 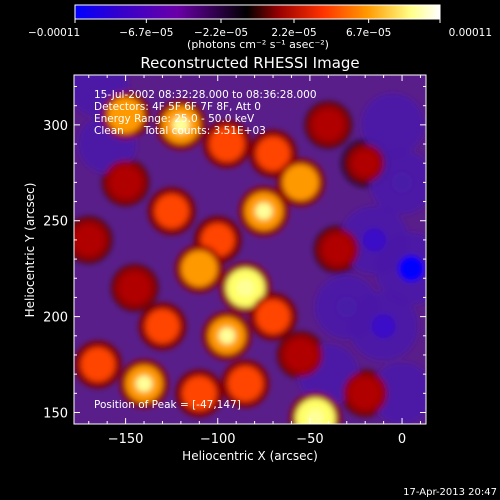 What do you see at coordinates (177, 107) in the screenshot?
I see `annotation-detectors: Detectors: 4F 5F 6F 7F 8F, Att 0` at bounding box center [177, 107].